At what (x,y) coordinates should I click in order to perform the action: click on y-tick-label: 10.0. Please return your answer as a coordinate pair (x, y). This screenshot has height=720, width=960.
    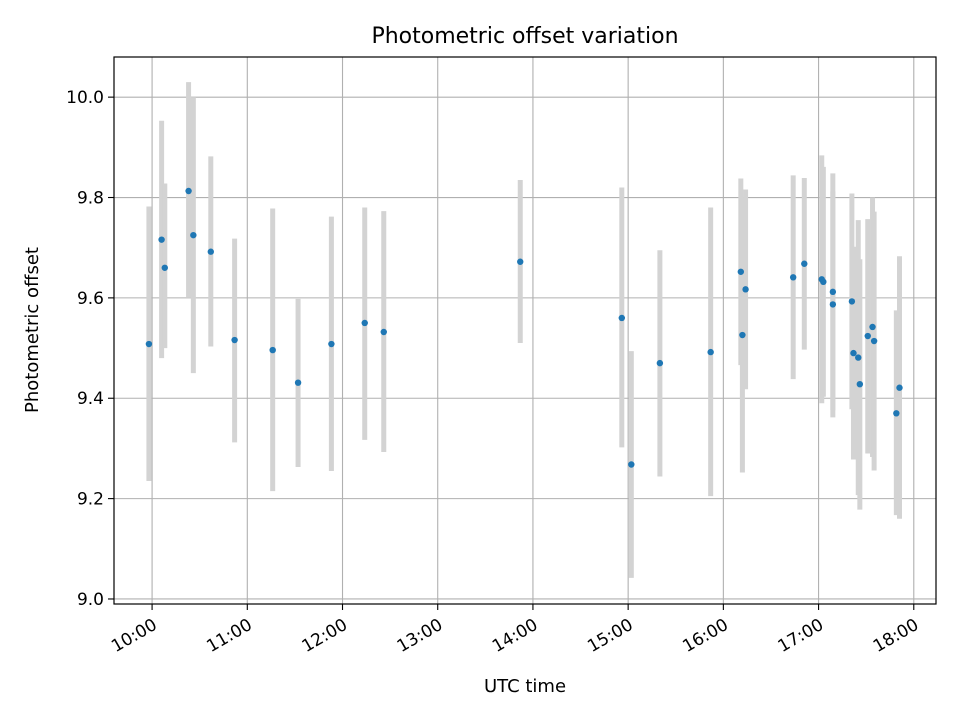
    Looking at the image, I should click on (85, 98).